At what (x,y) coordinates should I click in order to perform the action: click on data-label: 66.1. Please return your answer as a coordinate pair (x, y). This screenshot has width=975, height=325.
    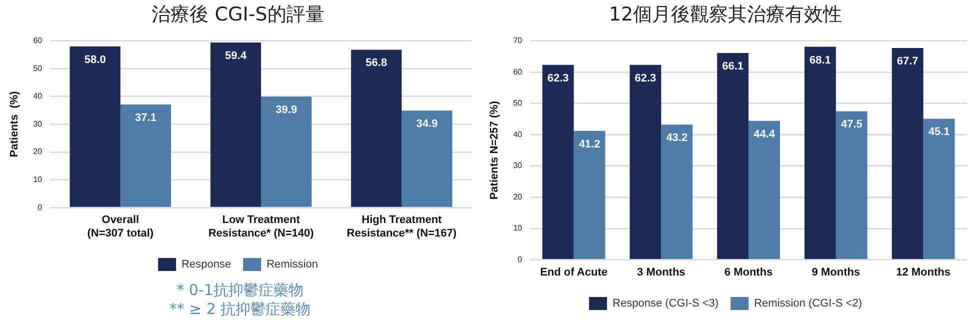
    Looking at the image, I should click on (733, 66).